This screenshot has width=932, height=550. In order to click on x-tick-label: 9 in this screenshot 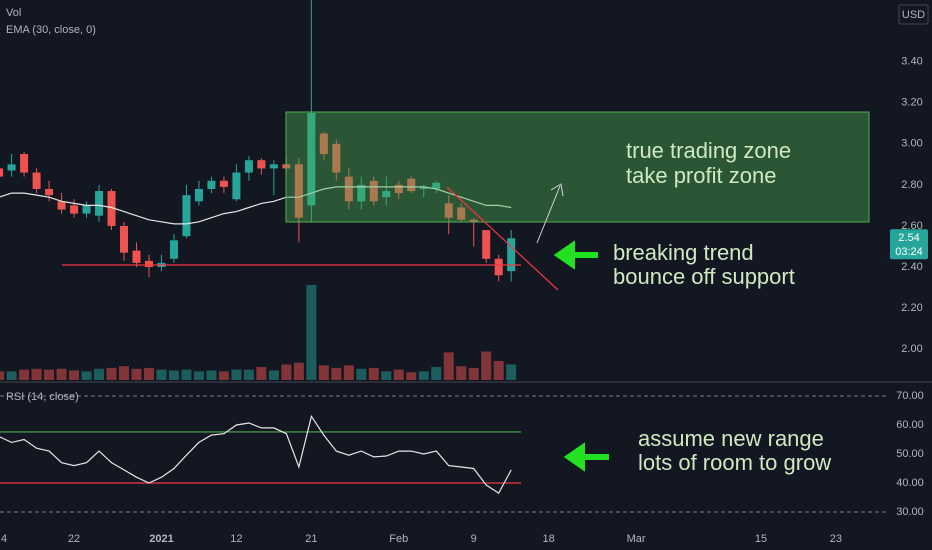, I will do `click(474, 539)`.